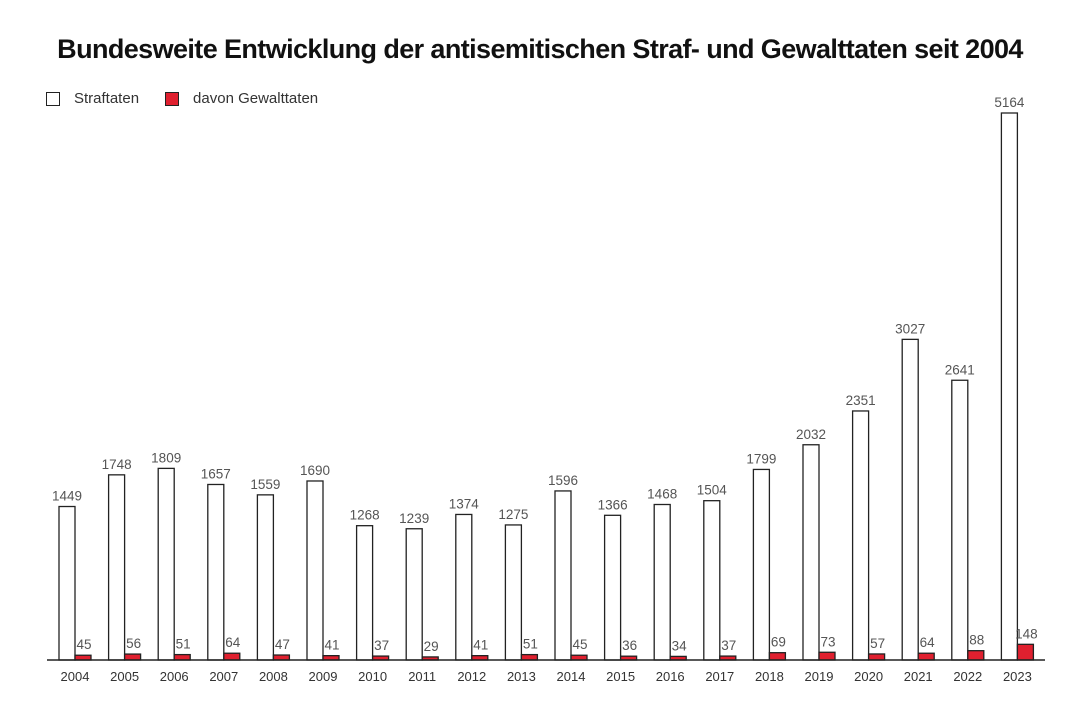  I want to click on legend-label-straftaten: Straftaten, so click(107, 98).